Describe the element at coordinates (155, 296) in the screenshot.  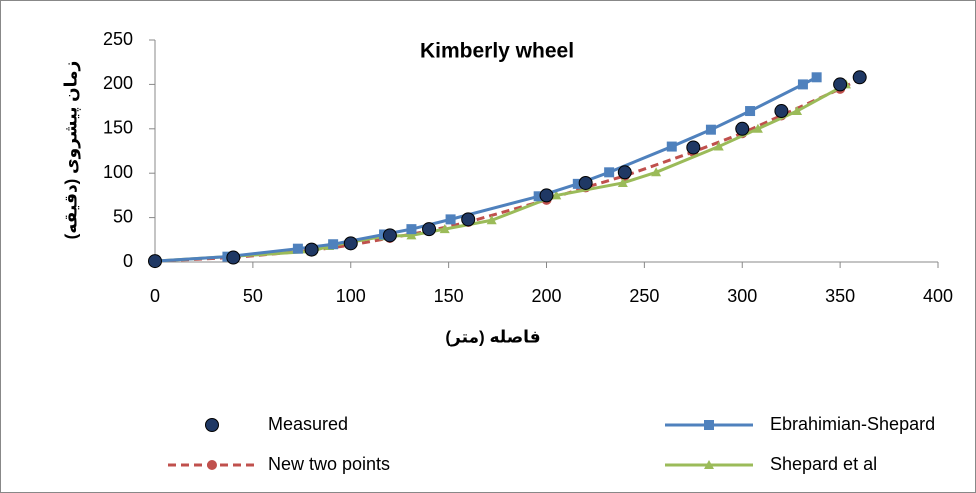
I see `x-tick-label: 0` at that location.